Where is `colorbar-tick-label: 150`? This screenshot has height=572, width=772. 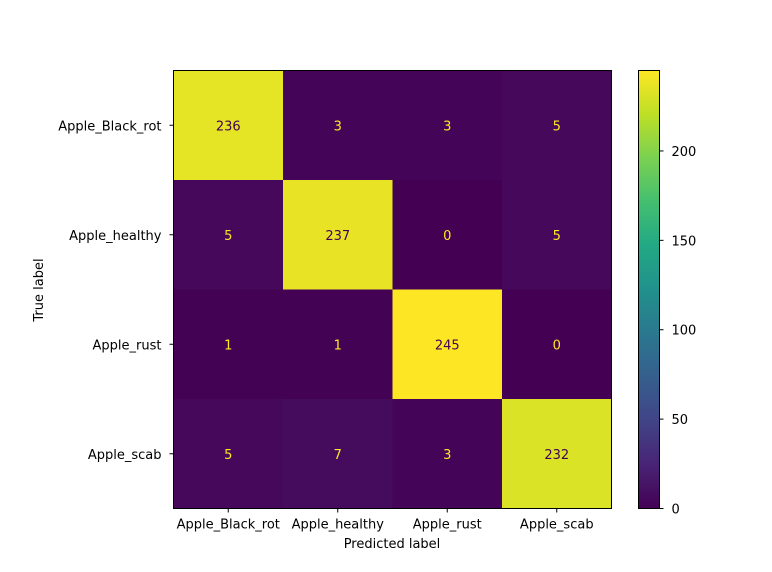 colorbar-tick-label: 150 is located at coordinates (684, 241).